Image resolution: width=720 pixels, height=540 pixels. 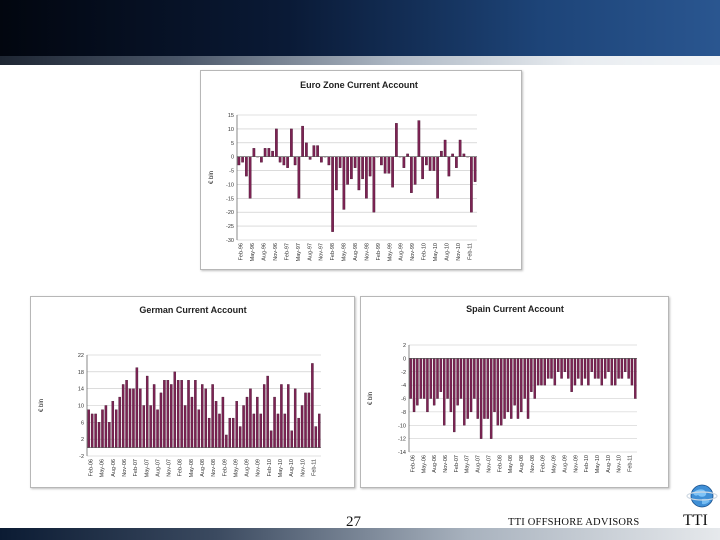 What do you see at coordinates (367, 252) in the screenshot?
I see `euro-x-tick-label: Nov-98` at bounding box center [367, 252].